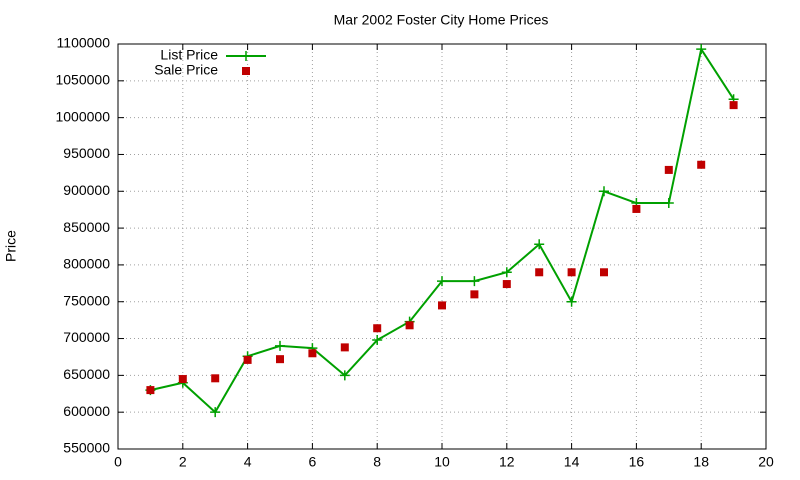  What do you see at coordinates (86, 448) in the screenshot?
I see `y-tick-label: 550000` at bounding box center [86, 448].